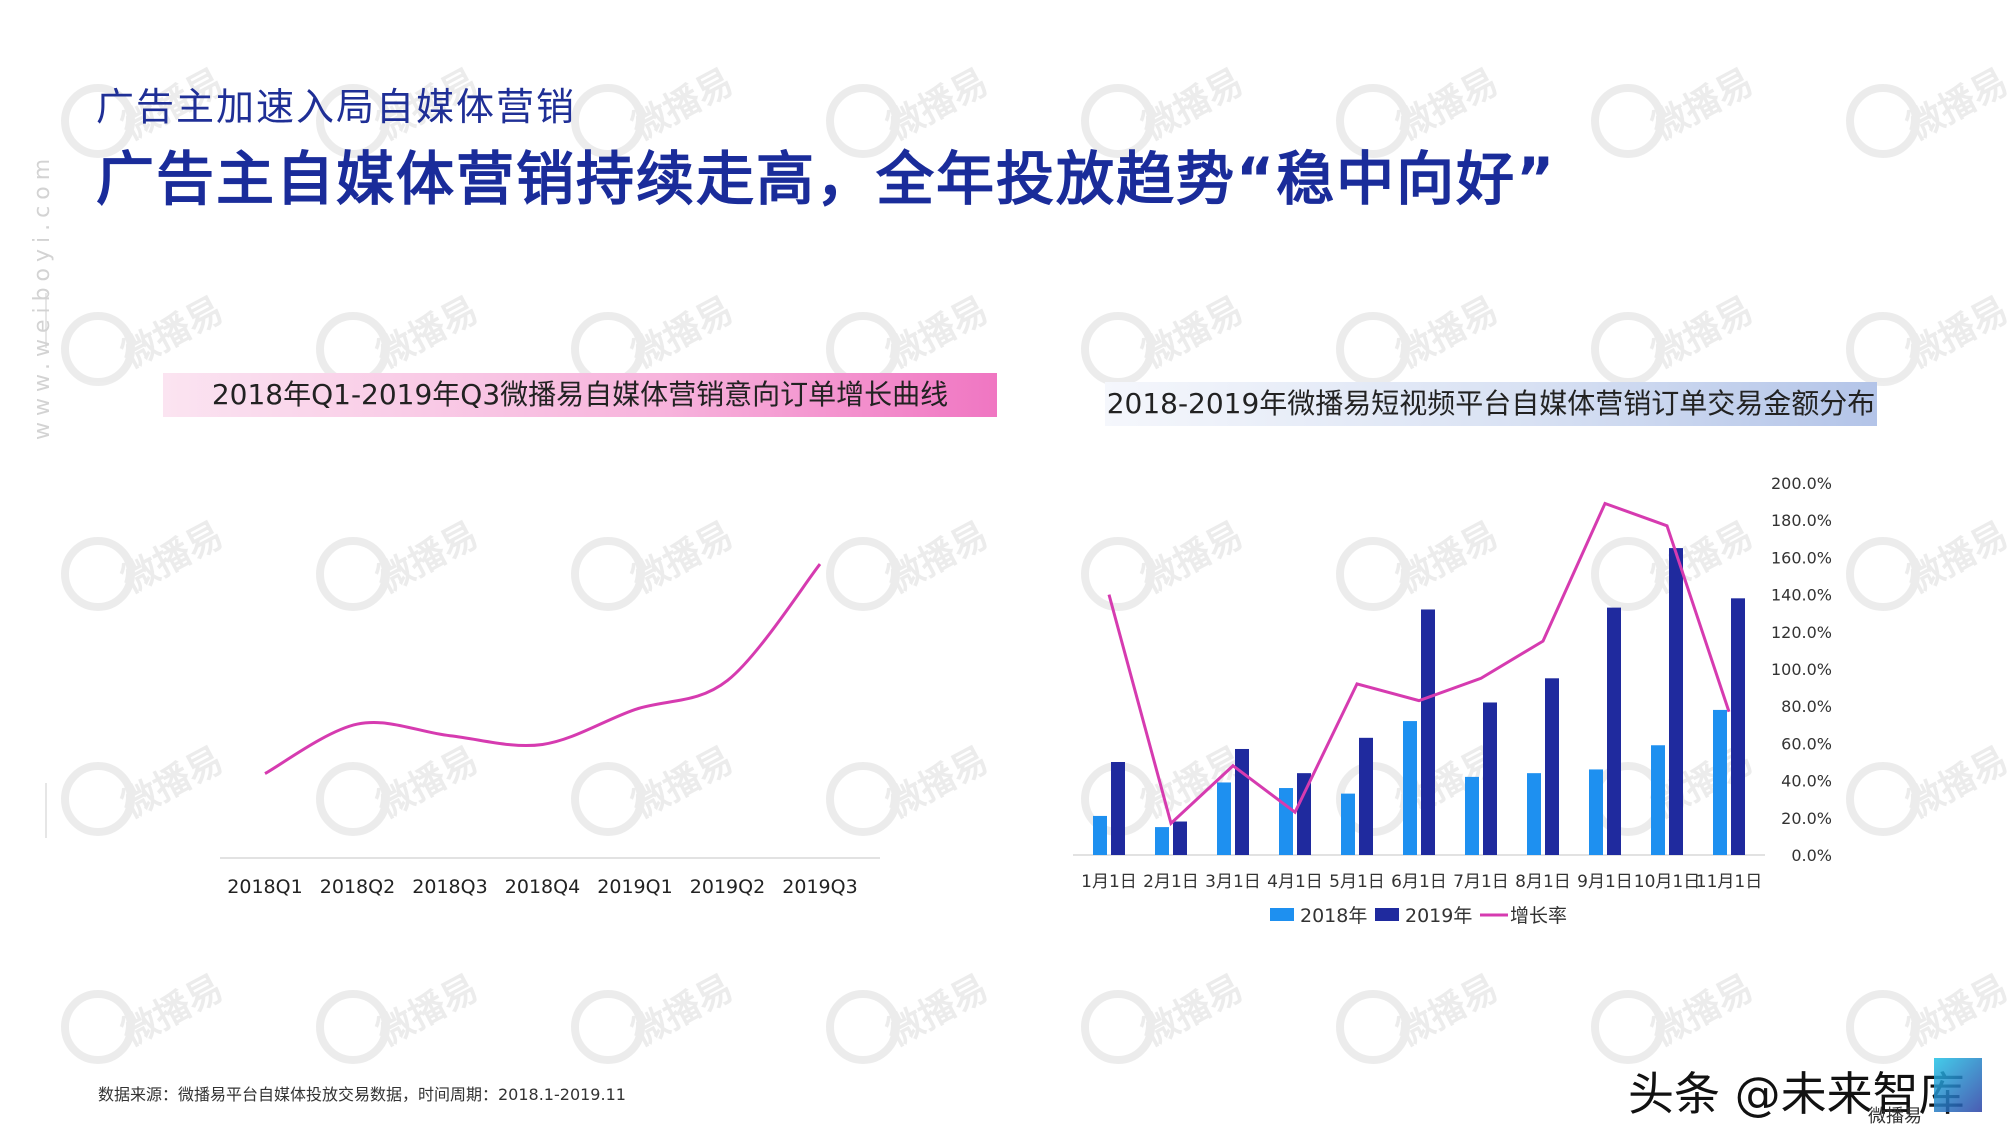 The width and height of the screenshot is (2015, 1133). What do you see at coordinates (580, 395) in the screenshot?
I see `left-chart-title: 2018年Q1-2019年Q3微播易自媒体营销意向订单增长曲线` at bounding box center [580, 395].